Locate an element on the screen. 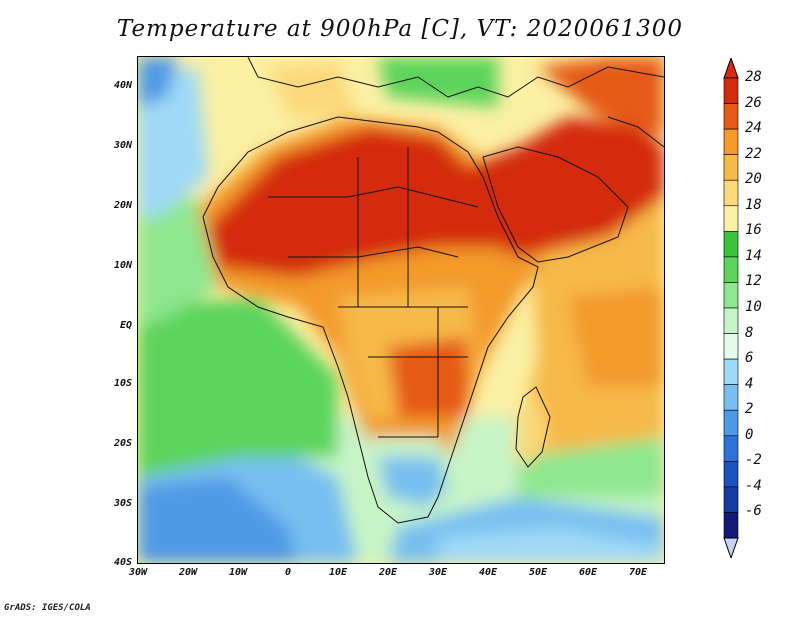 Image resolution: width=800 pixels, height=618 pixels. lat-tick-10N: 10N is located at coordinates (122, 265).